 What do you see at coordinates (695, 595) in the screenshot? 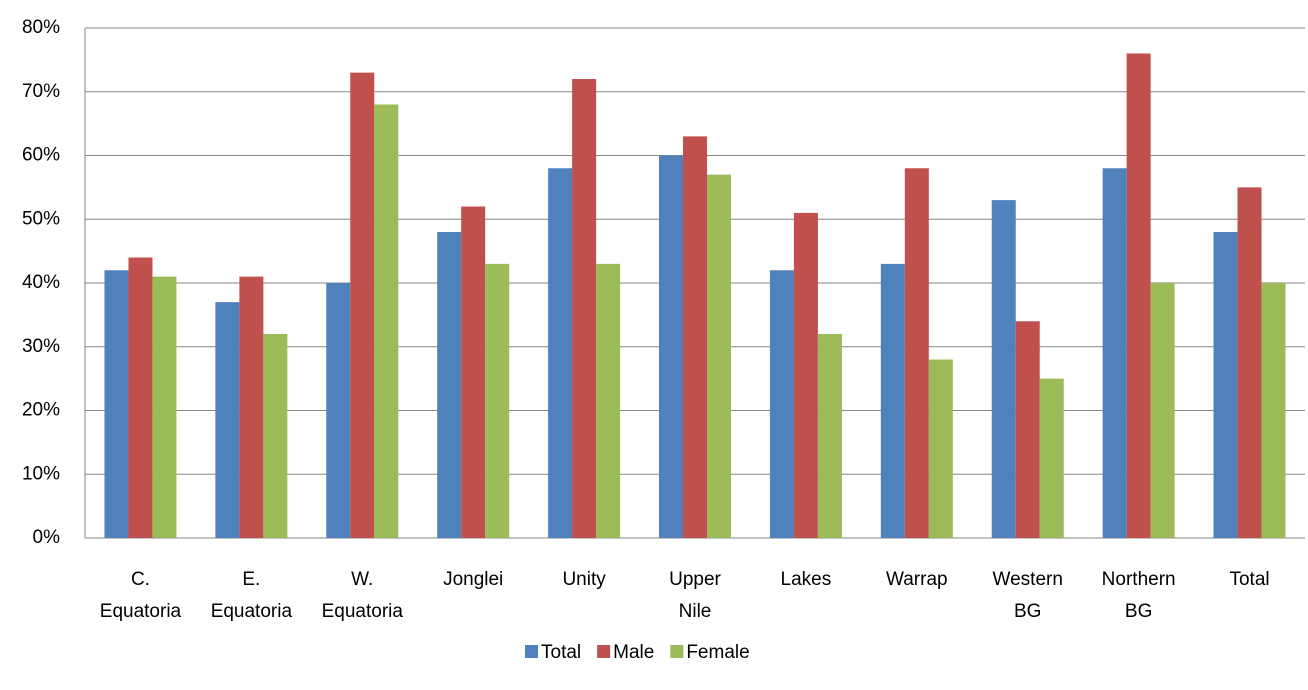
I see `x-tick-label: Upper Nile` at bounding box center [695, 595].